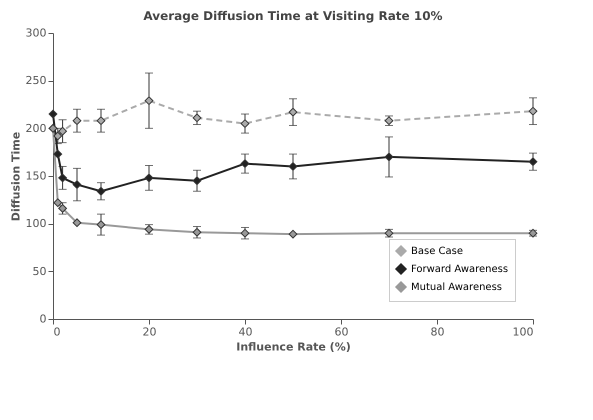  Describe the element at coordinates (36, 176) in the screenshot. I see `y-tick-label: 150` at that location.